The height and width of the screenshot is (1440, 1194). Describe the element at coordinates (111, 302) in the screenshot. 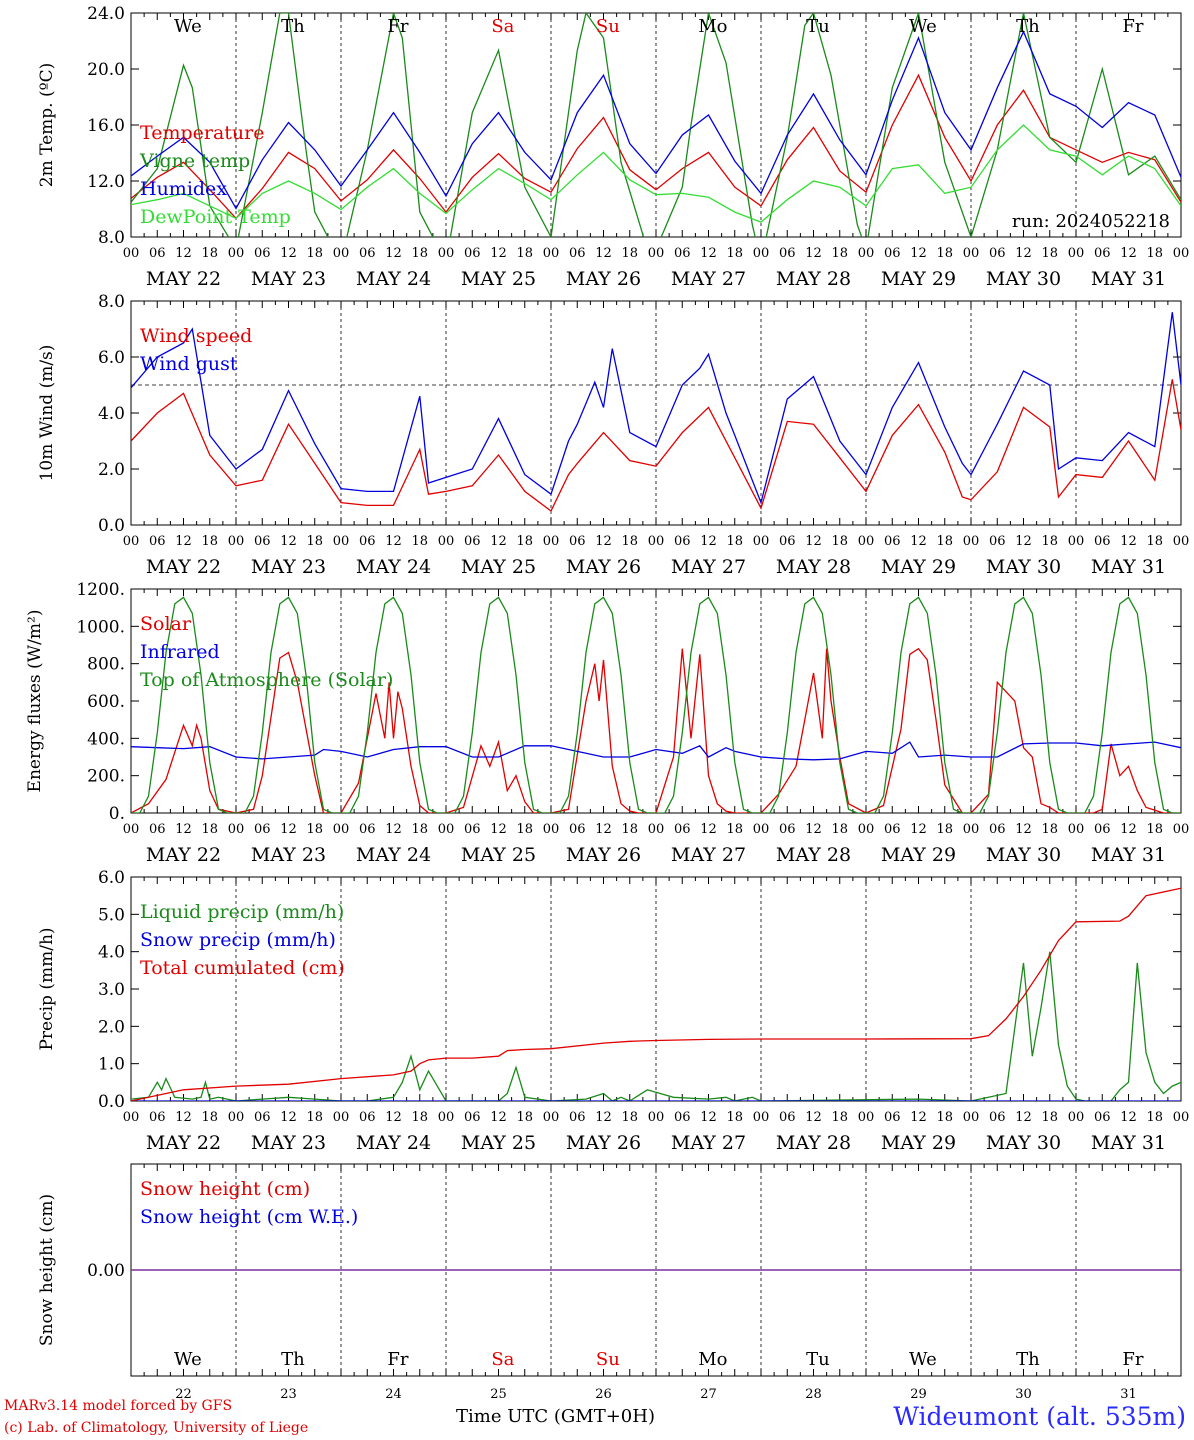

I see `y-tick-label: 8.0` at that location.